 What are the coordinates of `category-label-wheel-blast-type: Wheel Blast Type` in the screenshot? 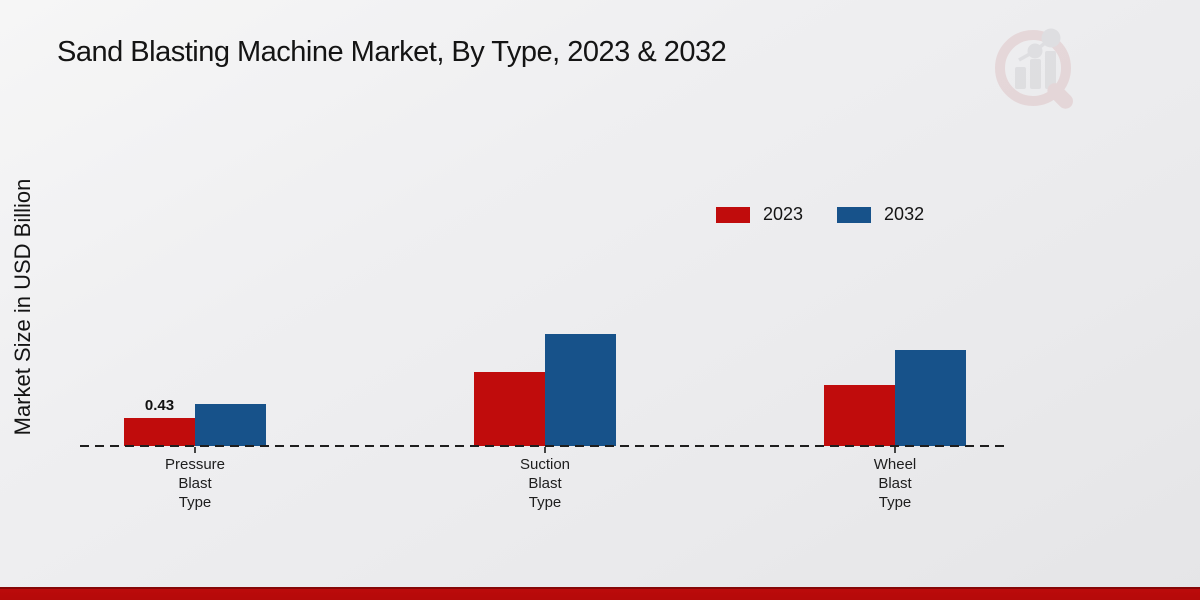 It's located at (895, 483).